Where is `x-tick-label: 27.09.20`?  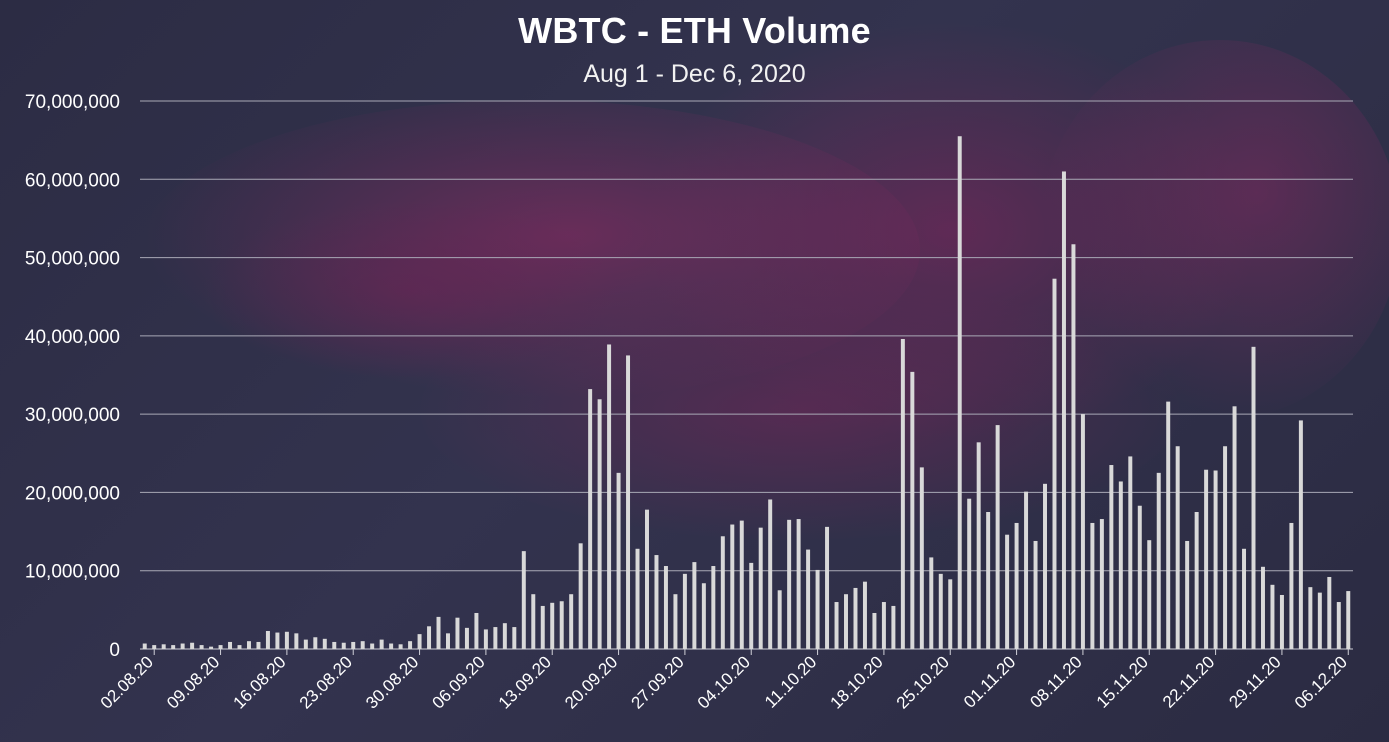
x-tick-label: 27.09.20 is located at coordinates (657, 682).